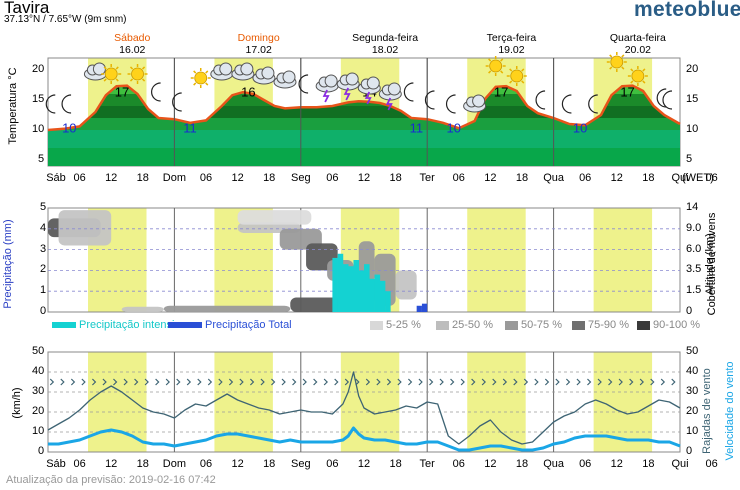  I want to click on x-axis-tick: Sáb, so click(56, 178).